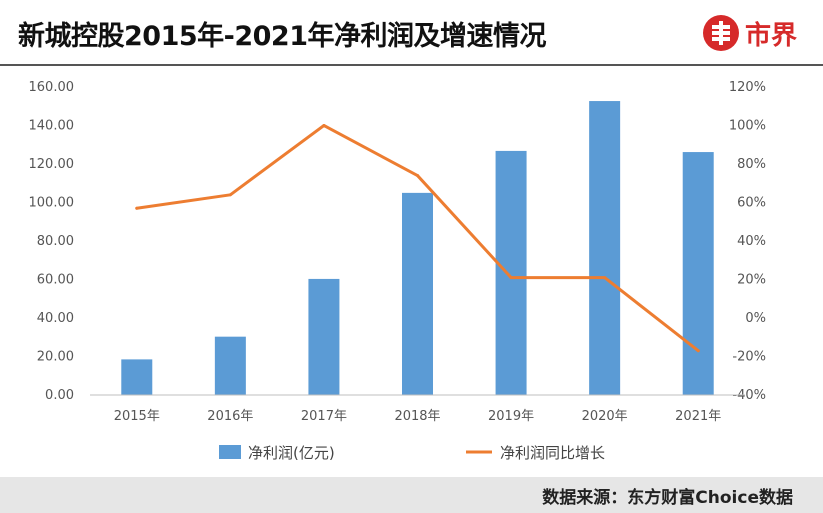  Describe the element at coordinates (52, 126) in the screenshot. I see `y-left-tick-label: 140.00` at that location.